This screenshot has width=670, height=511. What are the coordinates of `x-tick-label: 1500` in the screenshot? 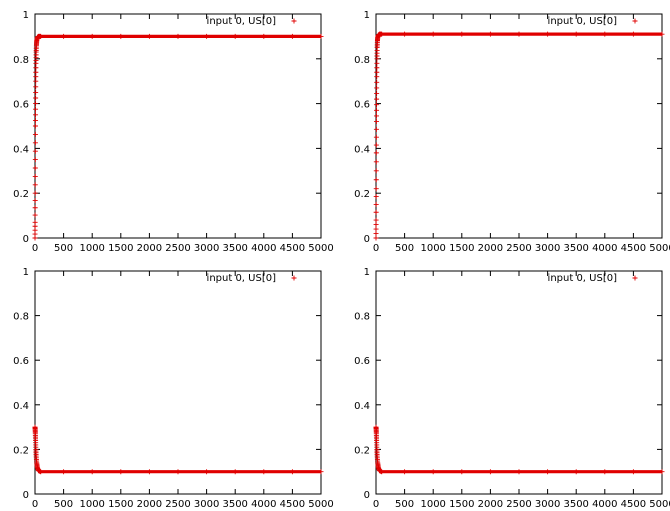 It's located at (120, 248).